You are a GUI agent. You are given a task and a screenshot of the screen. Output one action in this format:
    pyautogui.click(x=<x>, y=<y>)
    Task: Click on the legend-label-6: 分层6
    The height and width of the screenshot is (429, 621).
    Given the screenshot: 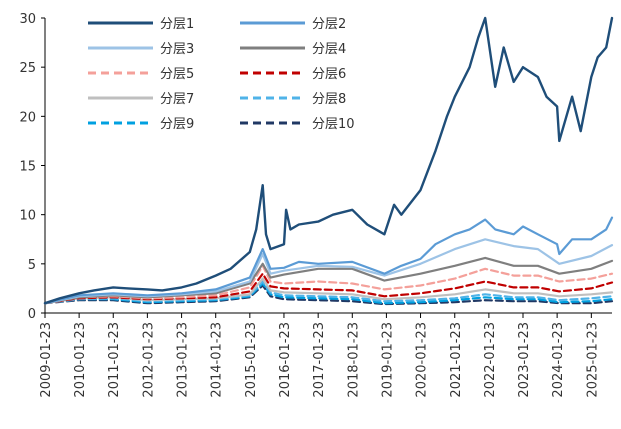 What is the action you would take?
    pyautogui.click(x=329, y=74)
    